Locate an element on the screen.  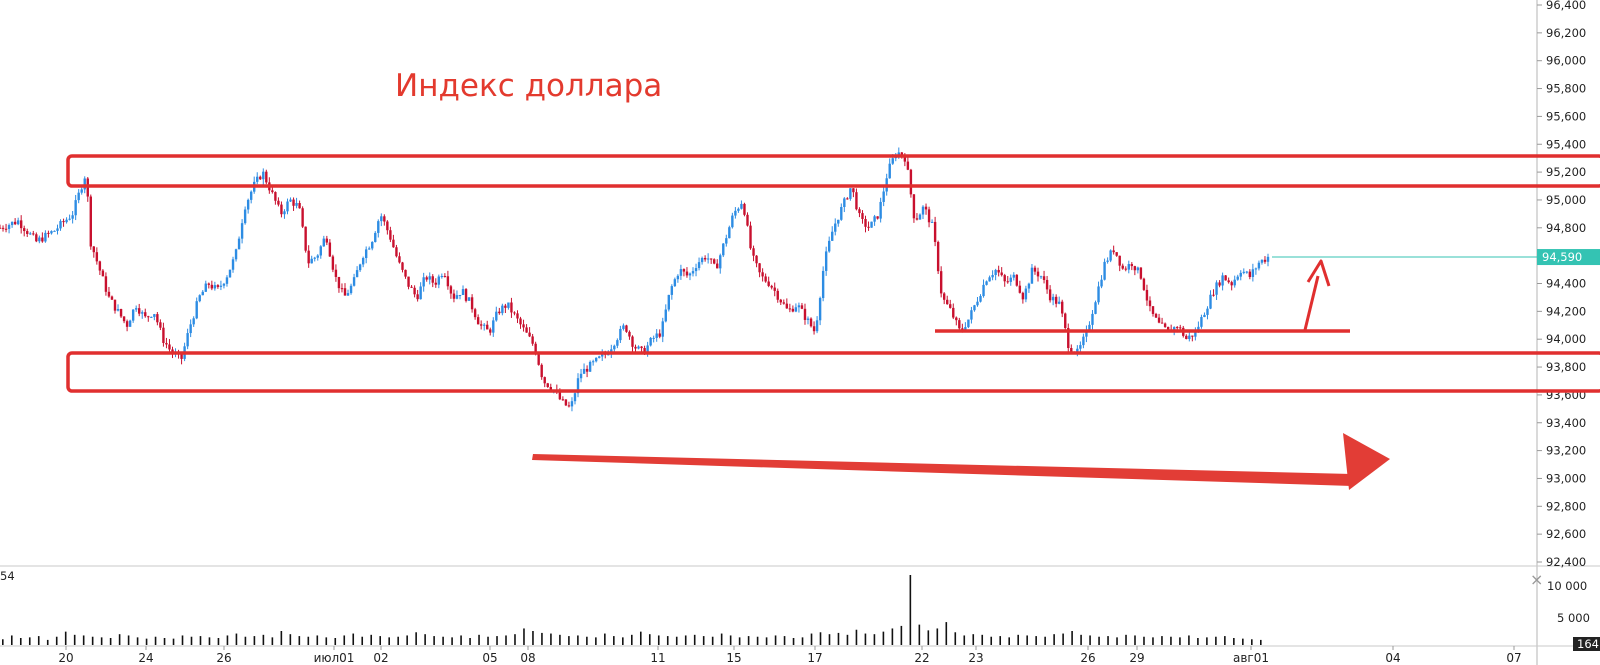
date-tick-label: 02 is located at coordinates (380, 658).